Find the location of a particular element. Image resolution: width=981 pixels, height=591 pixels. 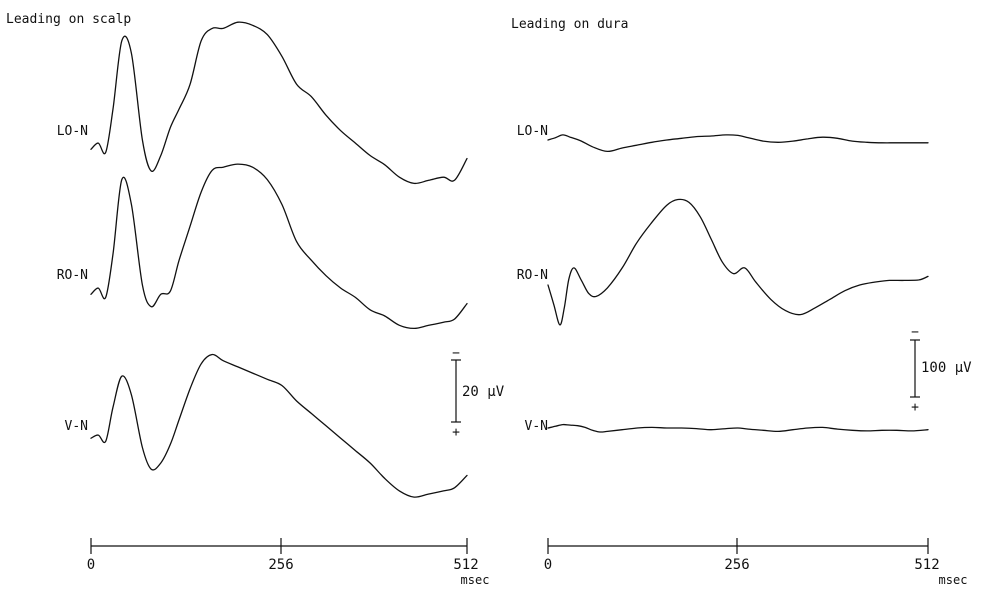

scalp-tick-label-0: 0 is located at coordinates (91, 565).